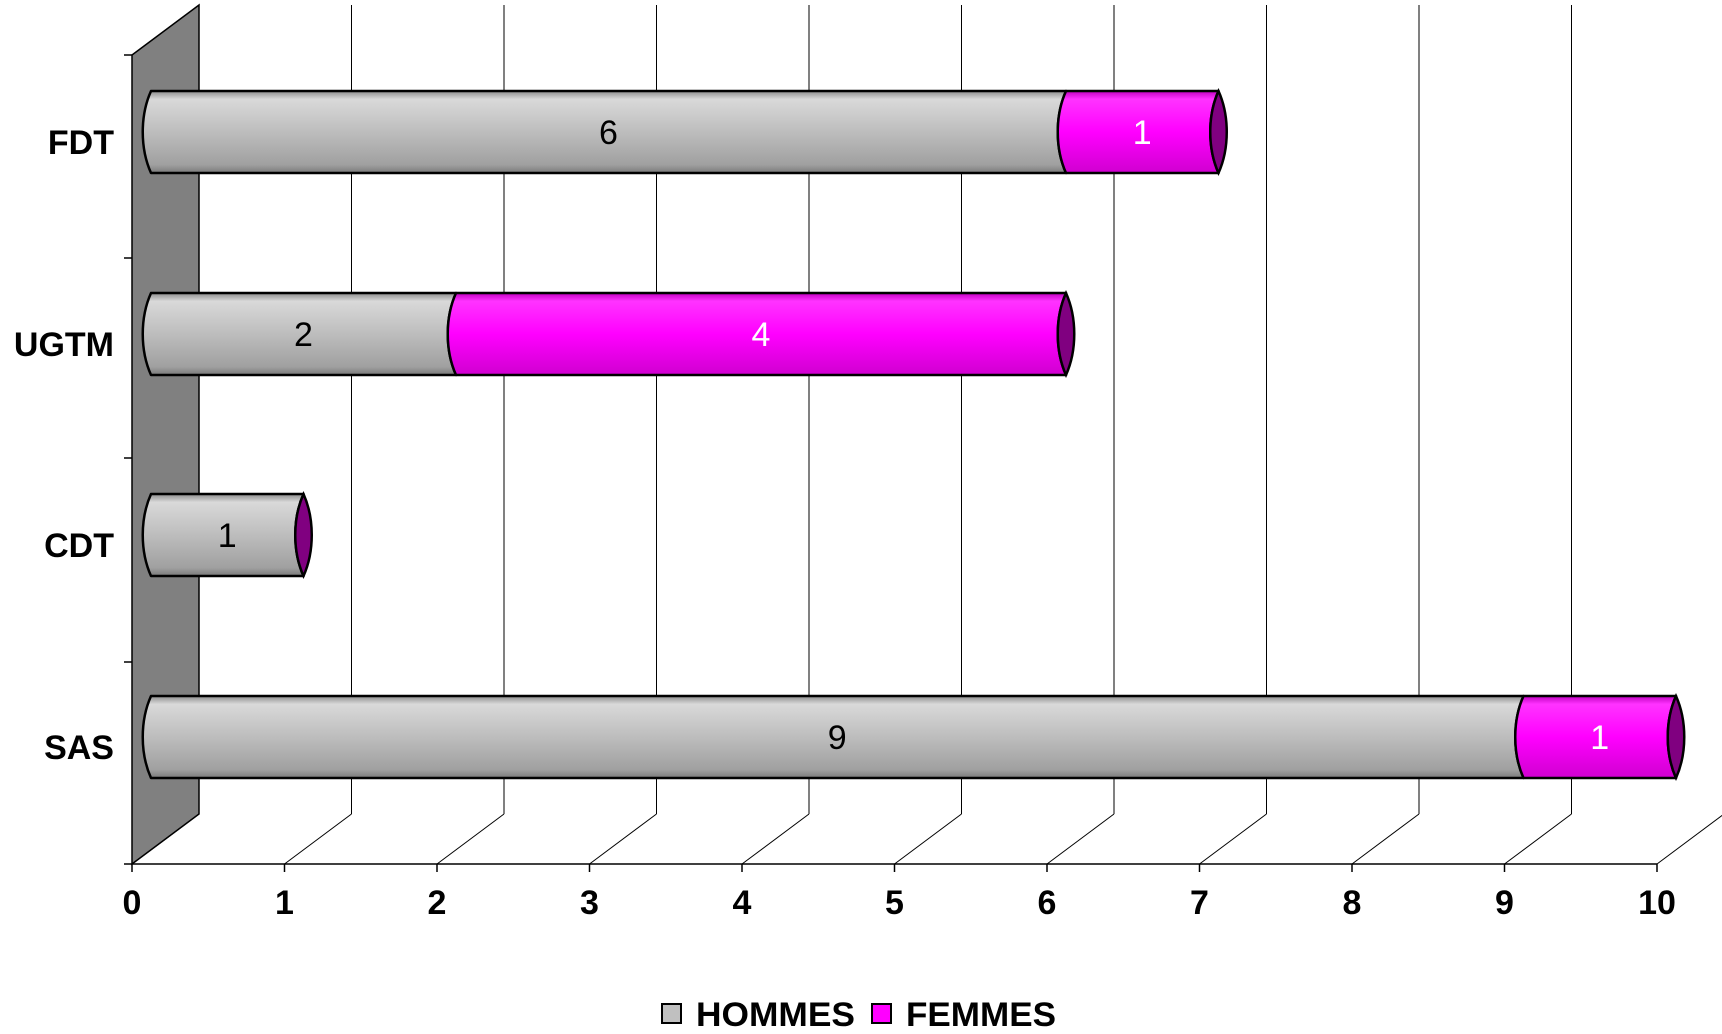  What do you see at coordinates (858, 1015) in the screenshot?
I see `legend: HOMMES FEMMES` at bounding box center [858, 1015].